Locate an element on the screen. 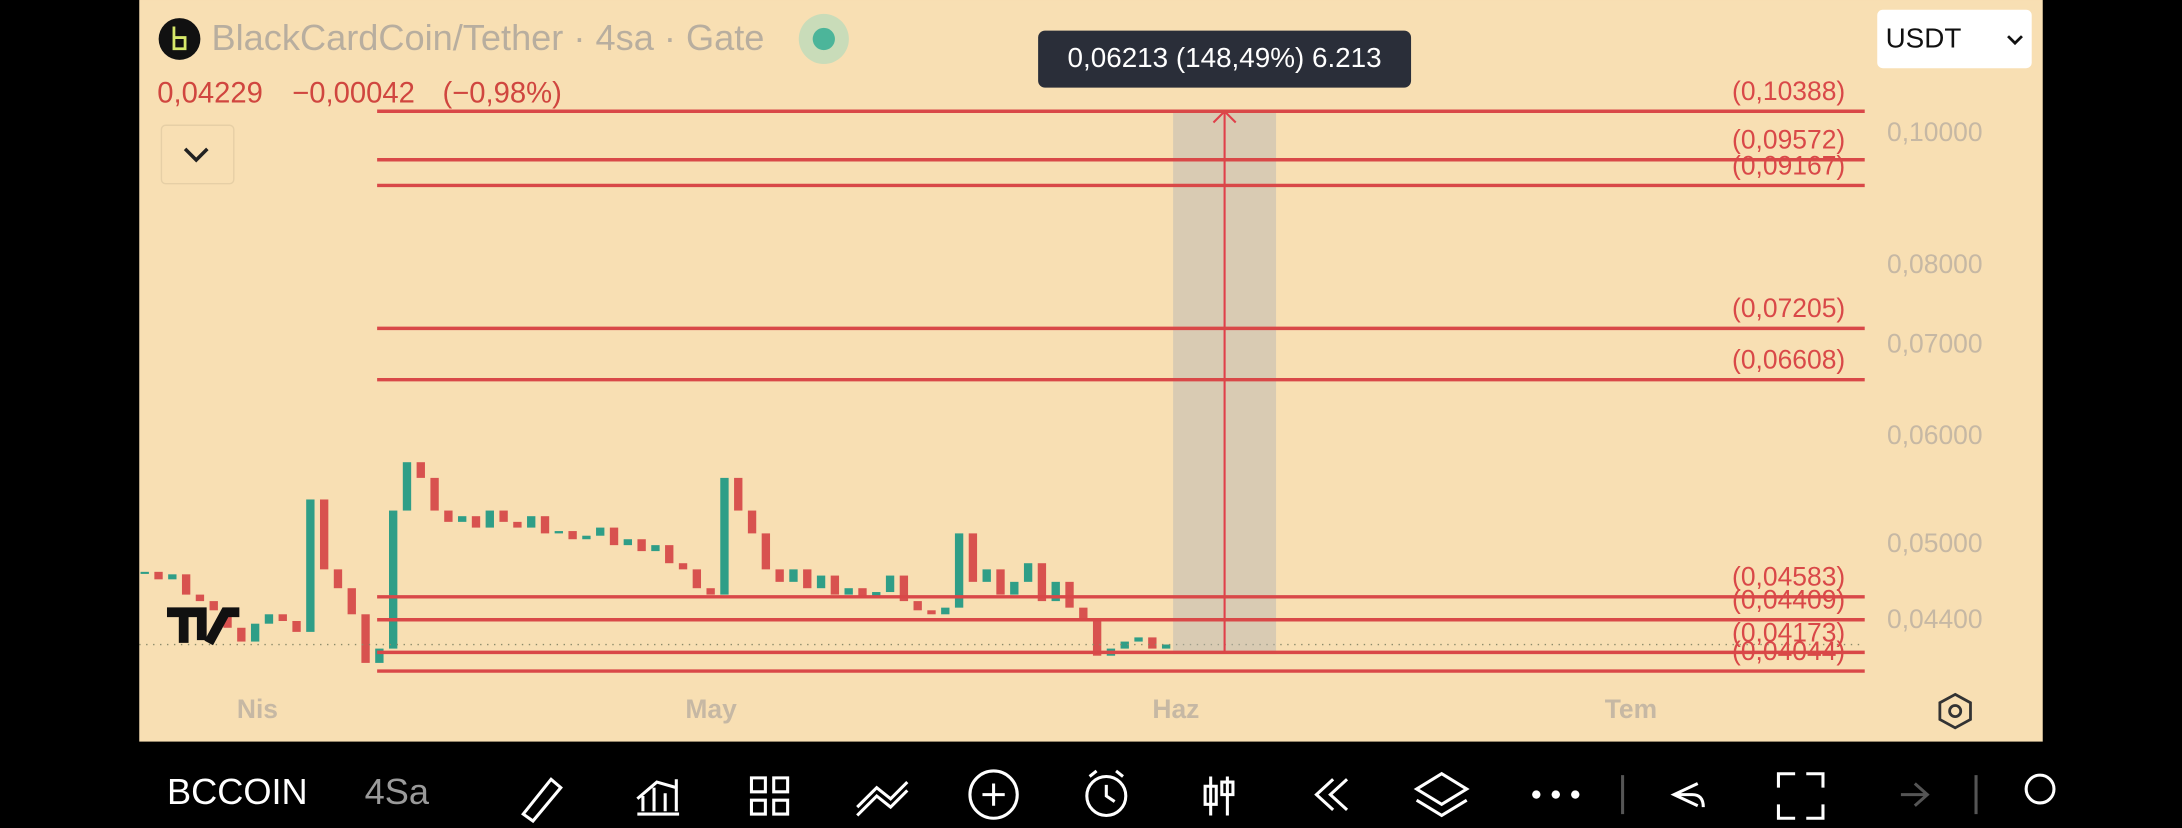 Image resolution: width=2182 pixels, height=828 pixels. more-icon is located at coordinates (1556, 794).